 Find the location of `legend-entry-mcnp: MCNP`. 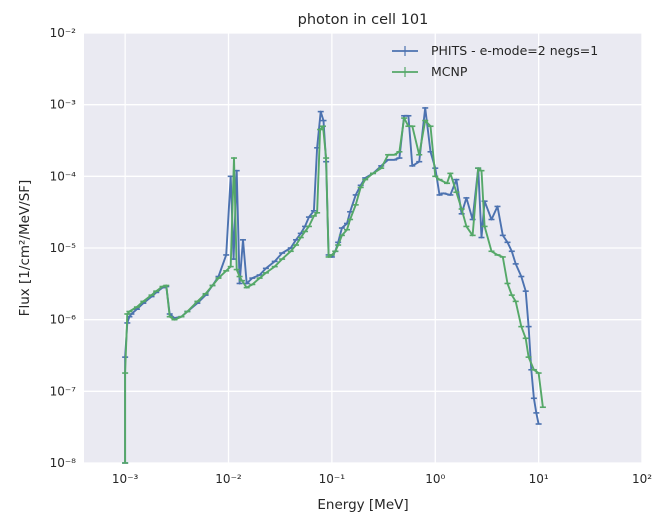

legend-entry-mcnp: MCNP is located at coordinates (430, 71).